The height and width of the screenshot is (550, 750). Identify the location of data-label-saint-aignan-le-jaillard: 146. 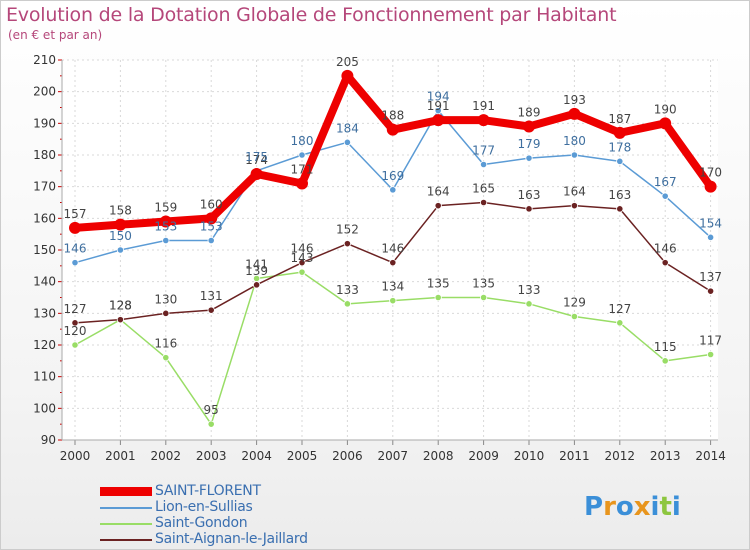
(302, 249).